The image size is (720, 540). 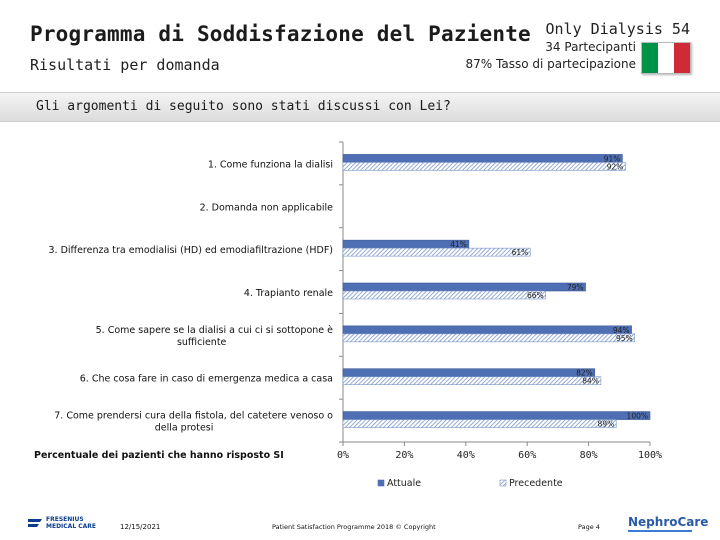 I want to click on footer-date: 12/15/2021, so click(x=140, y=527).